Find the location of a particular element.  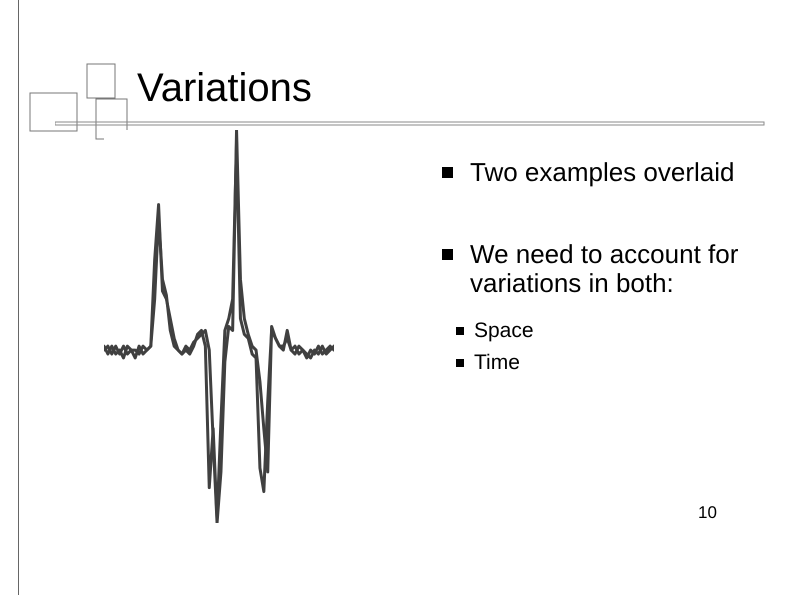

text: Time is located at coordinates (497, 363).